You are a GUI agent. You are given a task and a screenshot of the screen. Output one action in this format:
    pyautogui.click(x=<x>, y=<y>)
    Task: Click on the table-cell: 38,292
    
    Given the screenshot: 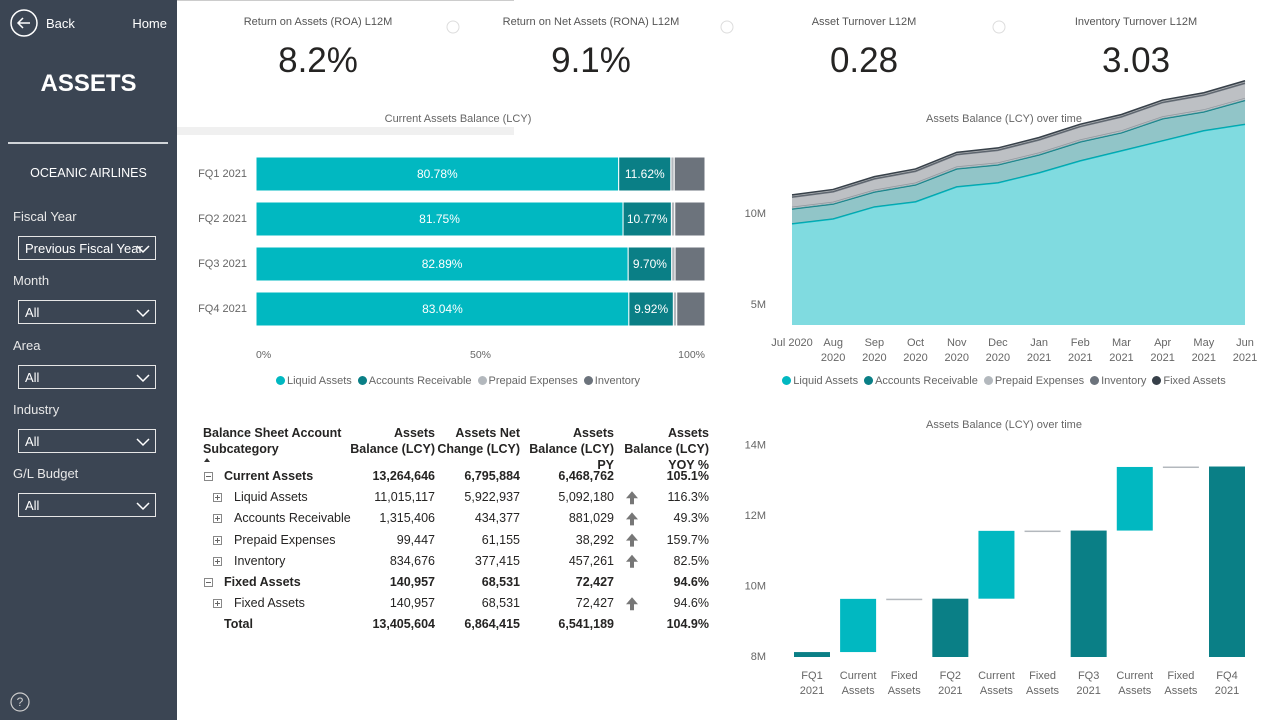 What is the action you would take?
    pyautogui.click(x=594, y=539)
    